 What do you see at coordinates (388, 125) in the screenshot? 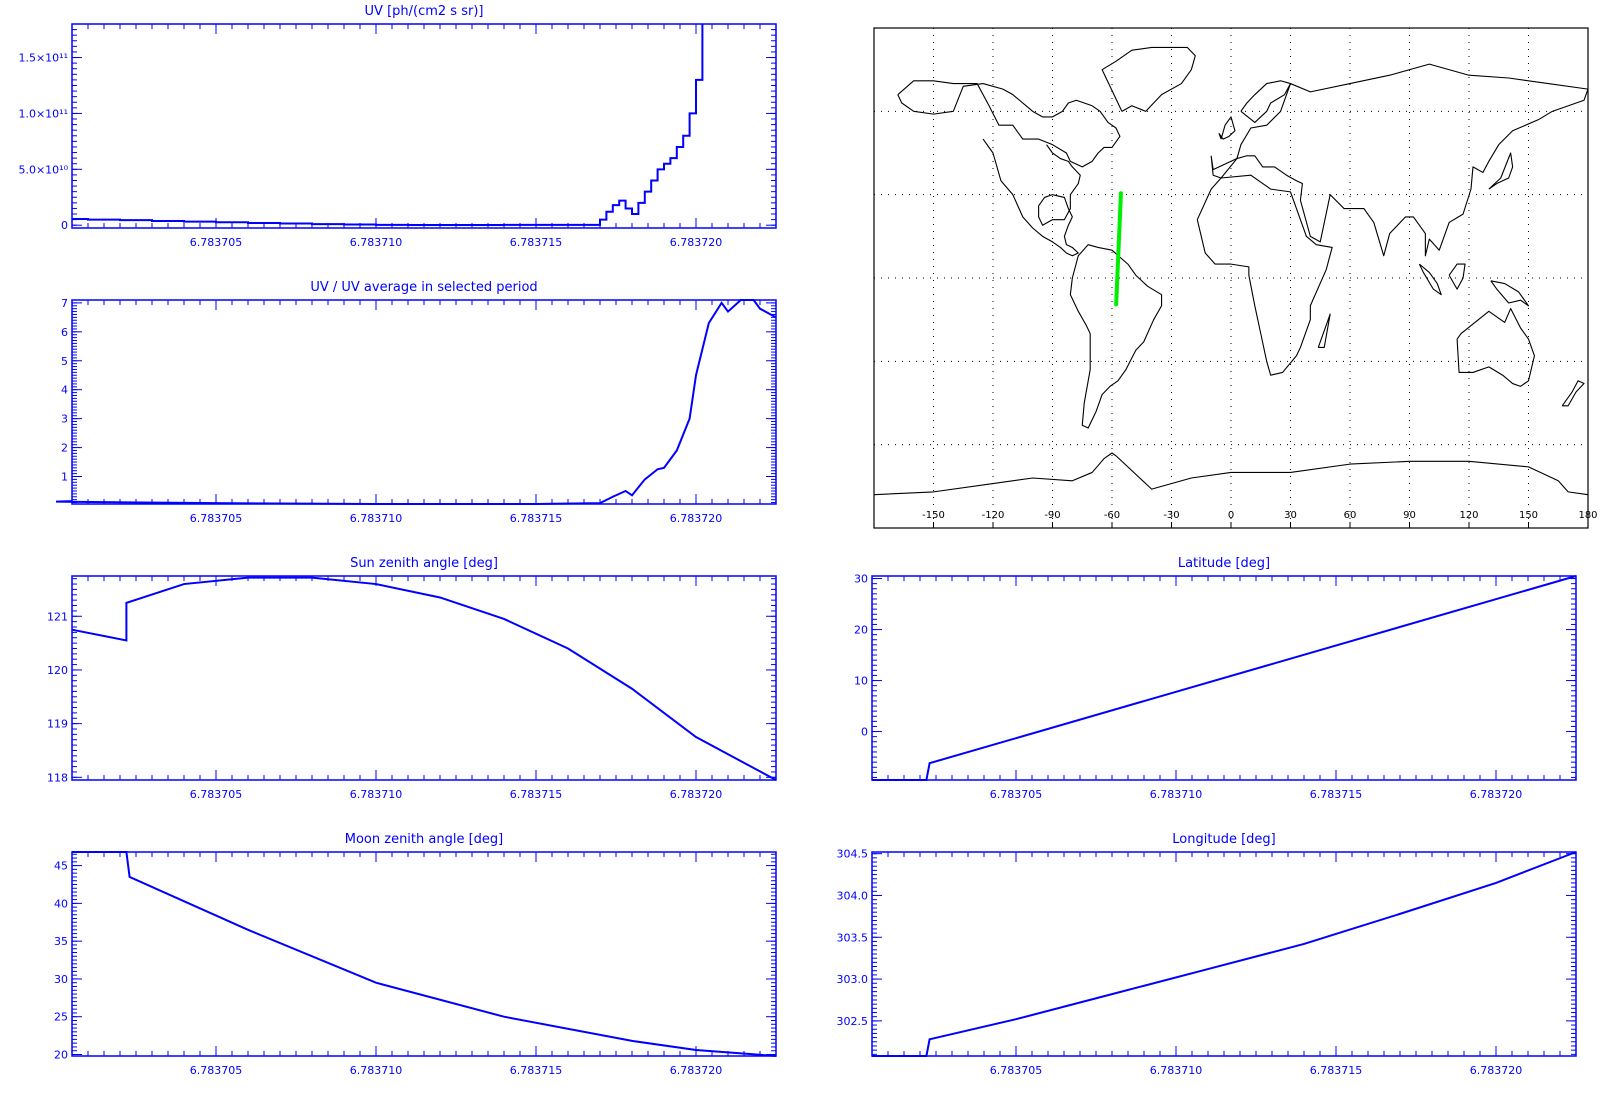
I see `uv-series-line` at bounding box center [388, 125].